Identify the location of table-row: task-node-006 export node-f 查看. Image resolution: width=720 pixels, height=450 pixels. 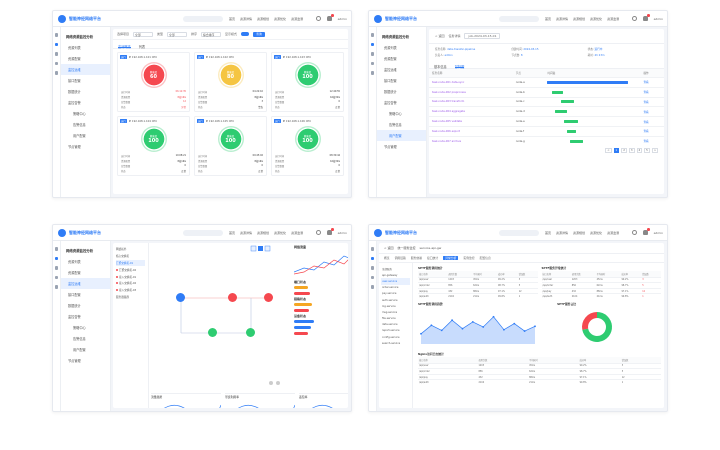
(546, 131).